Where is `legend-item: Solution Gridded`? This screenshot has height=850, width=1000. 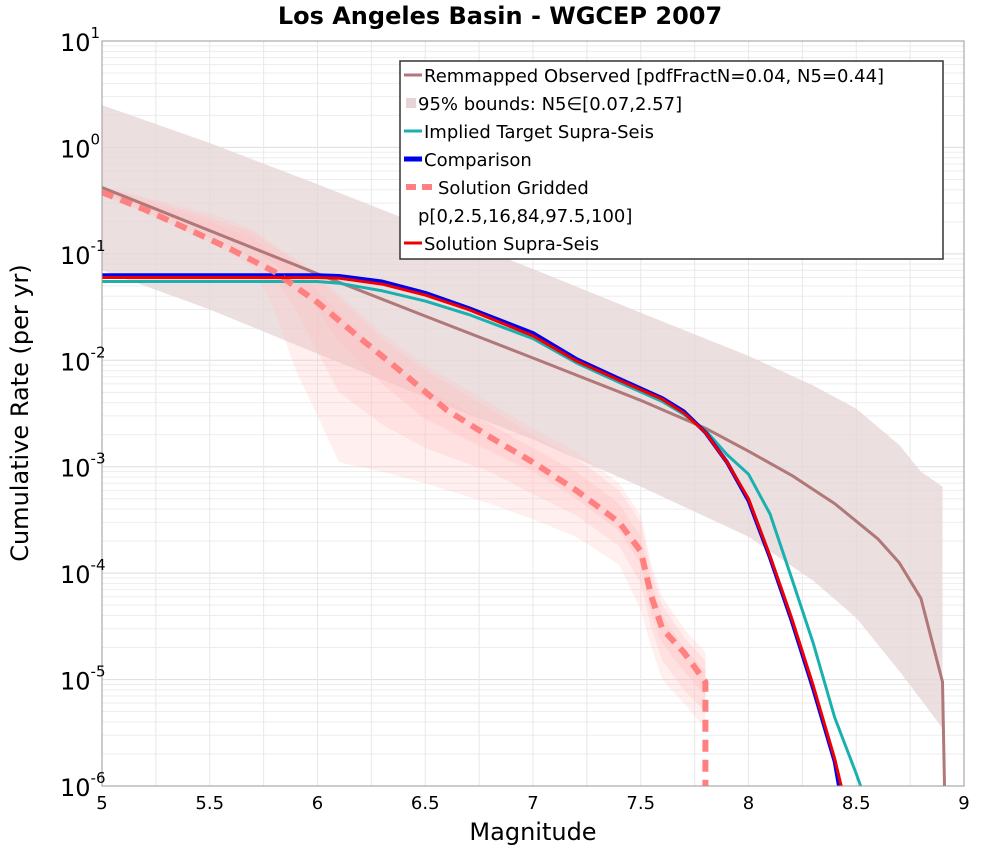
legend-item: Solution Gridded is located at coordinates (497, 188).